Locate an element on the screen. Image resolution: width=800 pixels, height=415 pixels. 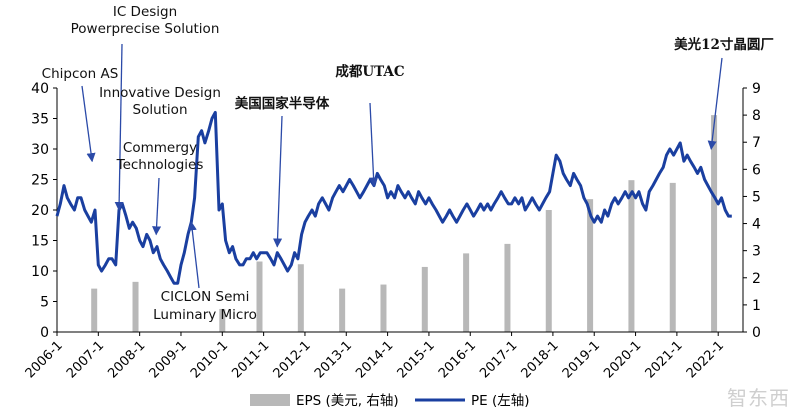
left-tick-label-15: 15 is located at coordinates (40, 242).